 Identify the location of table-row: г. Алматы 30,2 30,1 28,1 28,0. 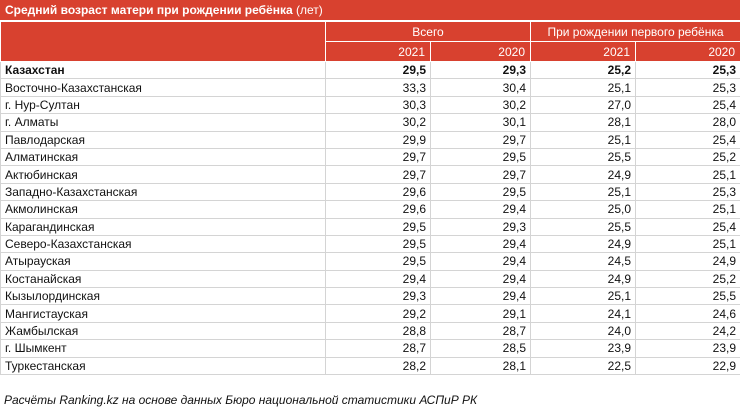
(370, 122).